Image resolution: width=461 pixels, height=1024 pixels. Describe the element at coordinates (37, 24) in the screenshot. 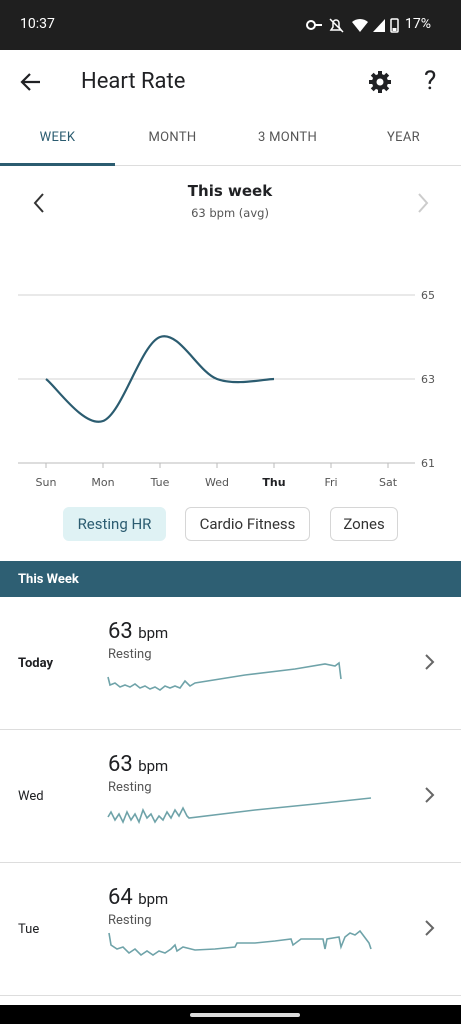

I see `clock: 10:37` at that location.